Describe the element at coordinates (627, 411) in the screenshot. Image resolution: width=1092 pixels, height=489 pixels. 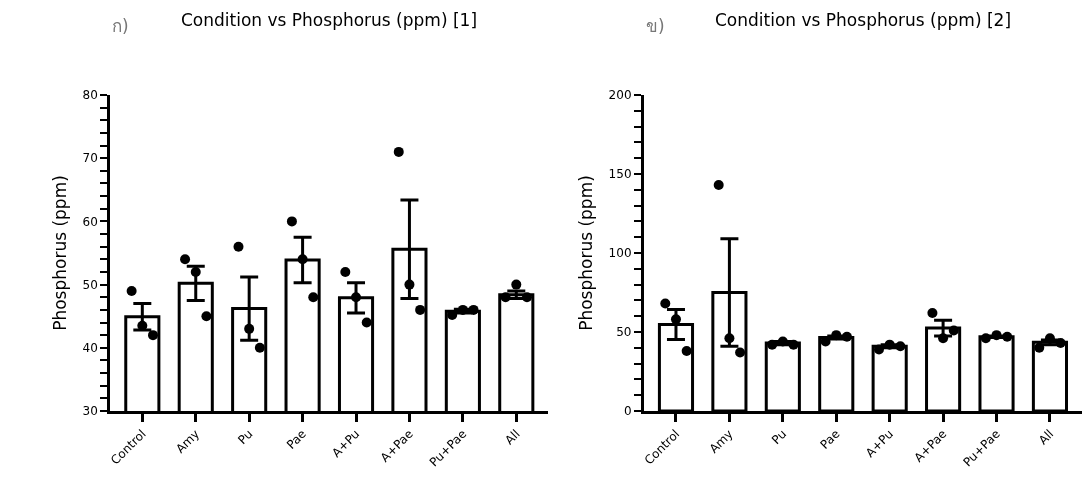
I see `y-tick-label: 0` at that location.